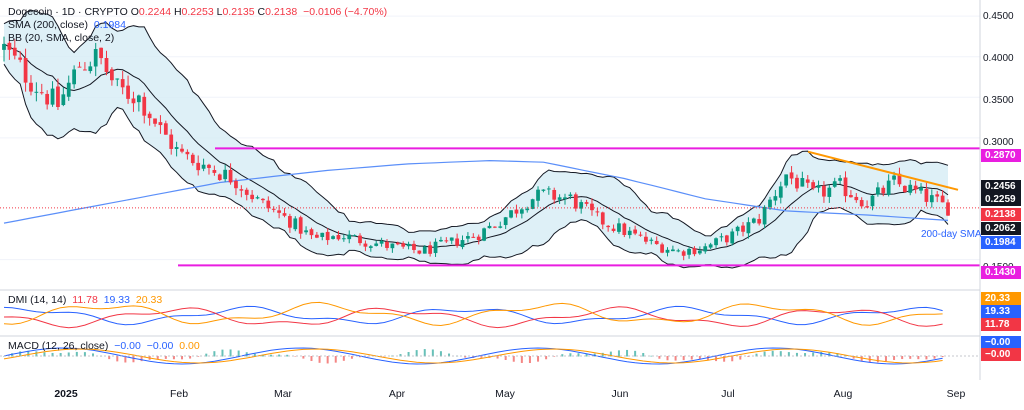  Describe the element at coordinates (476, 191) in the screenshot. I see `sma200-line` at that location.